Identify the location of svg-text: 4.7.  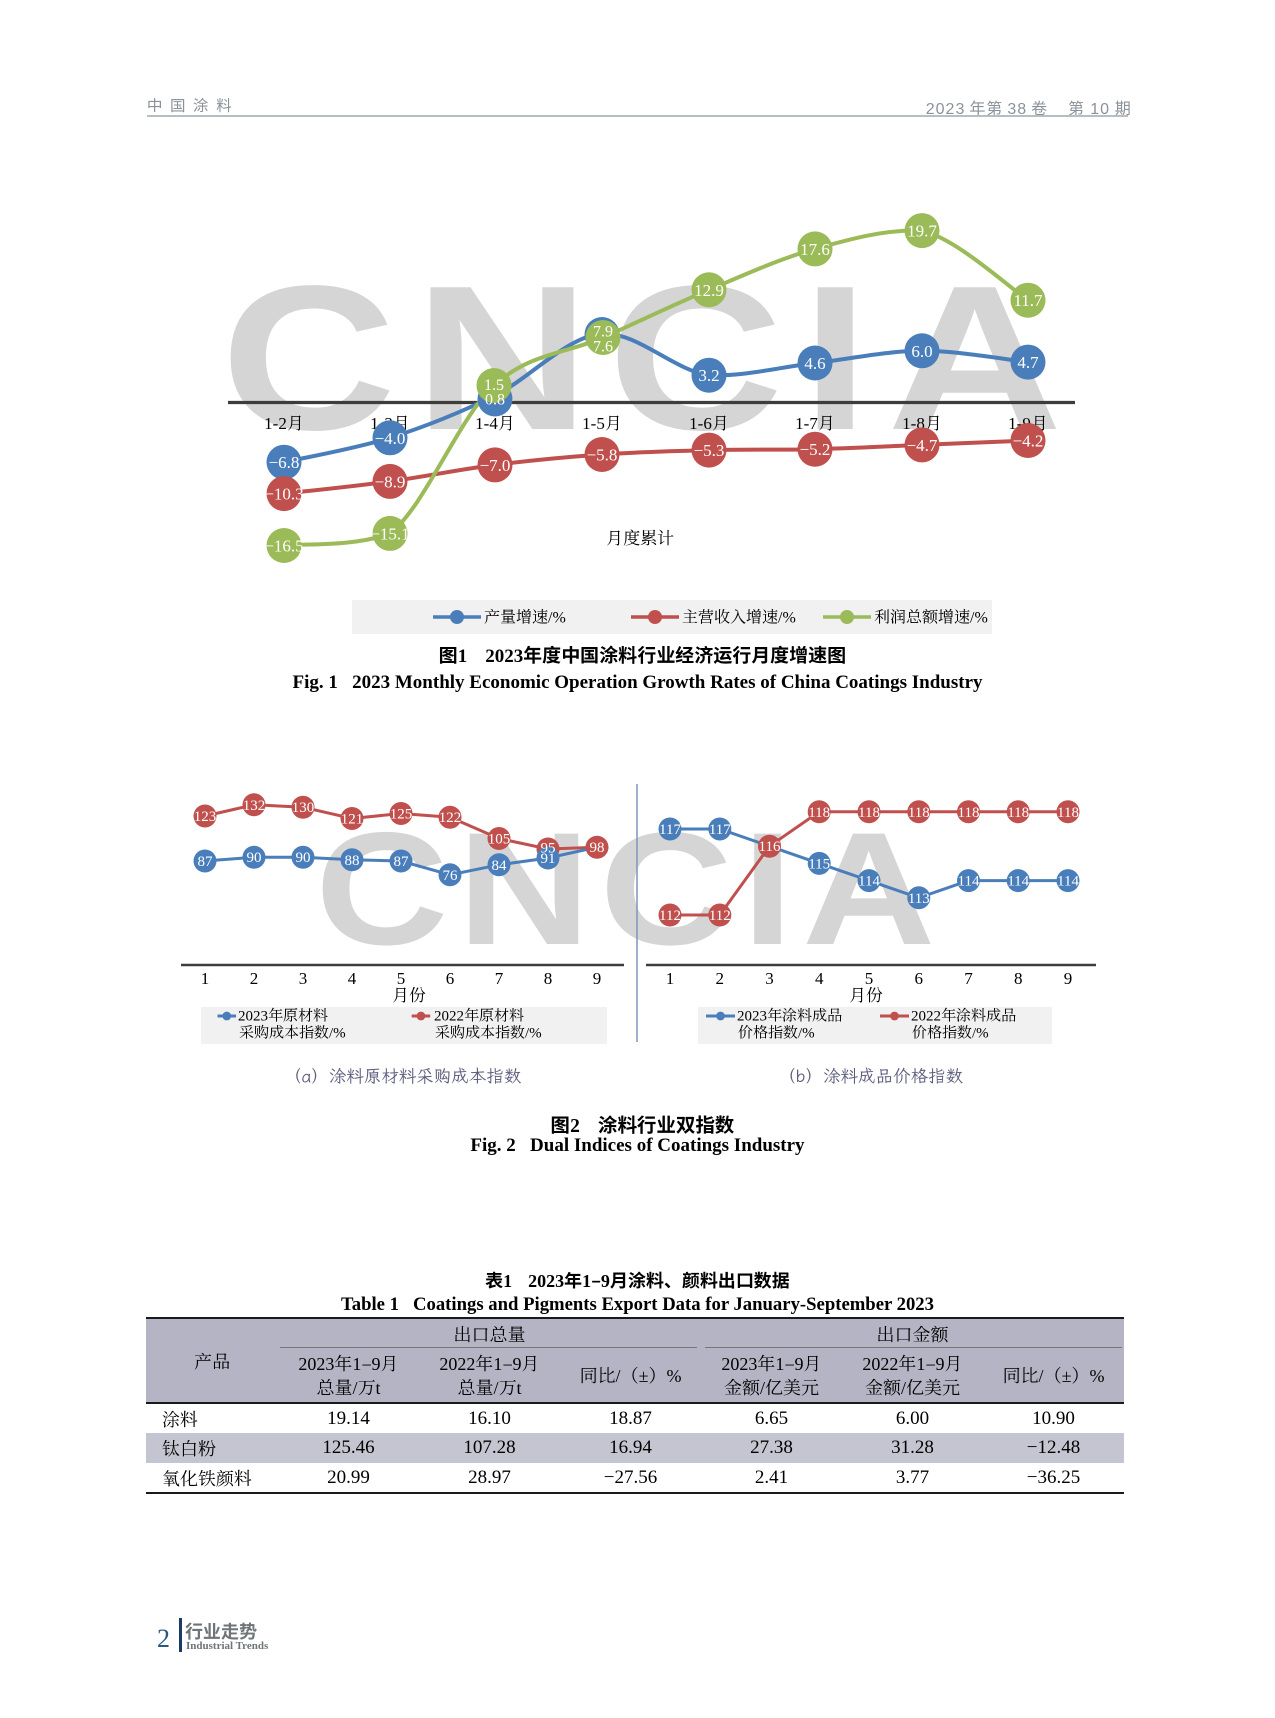
(1028, 362).